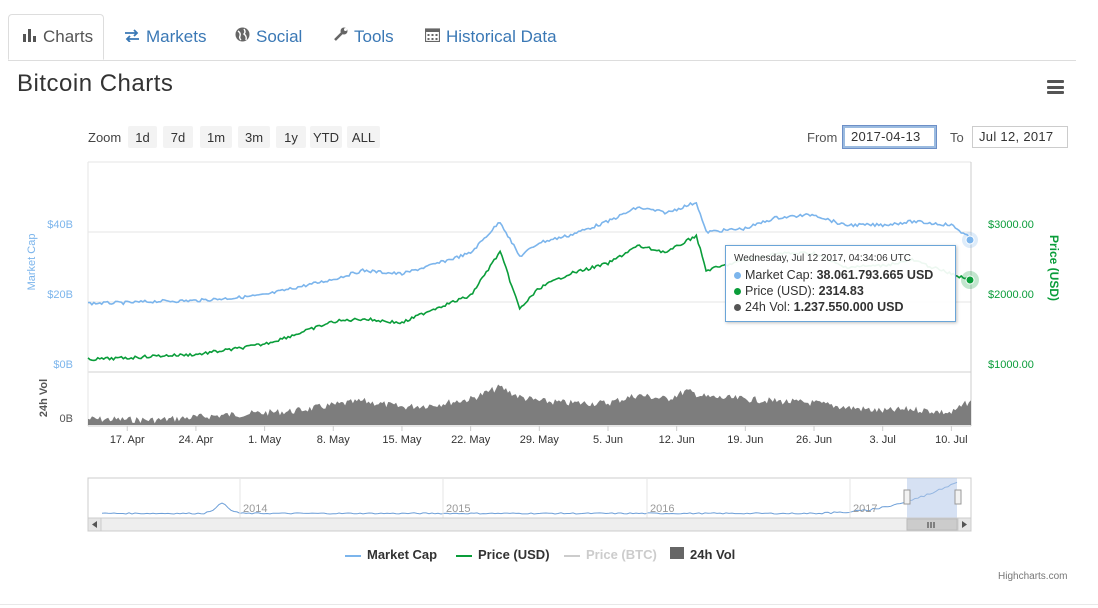 The width and height of the screenshot is (1098, 608). What do you see at coordinates (32, 262) in the screenshot?
I see `market-cap-axis-title: Market Cap` at bounding box center [32, 262].